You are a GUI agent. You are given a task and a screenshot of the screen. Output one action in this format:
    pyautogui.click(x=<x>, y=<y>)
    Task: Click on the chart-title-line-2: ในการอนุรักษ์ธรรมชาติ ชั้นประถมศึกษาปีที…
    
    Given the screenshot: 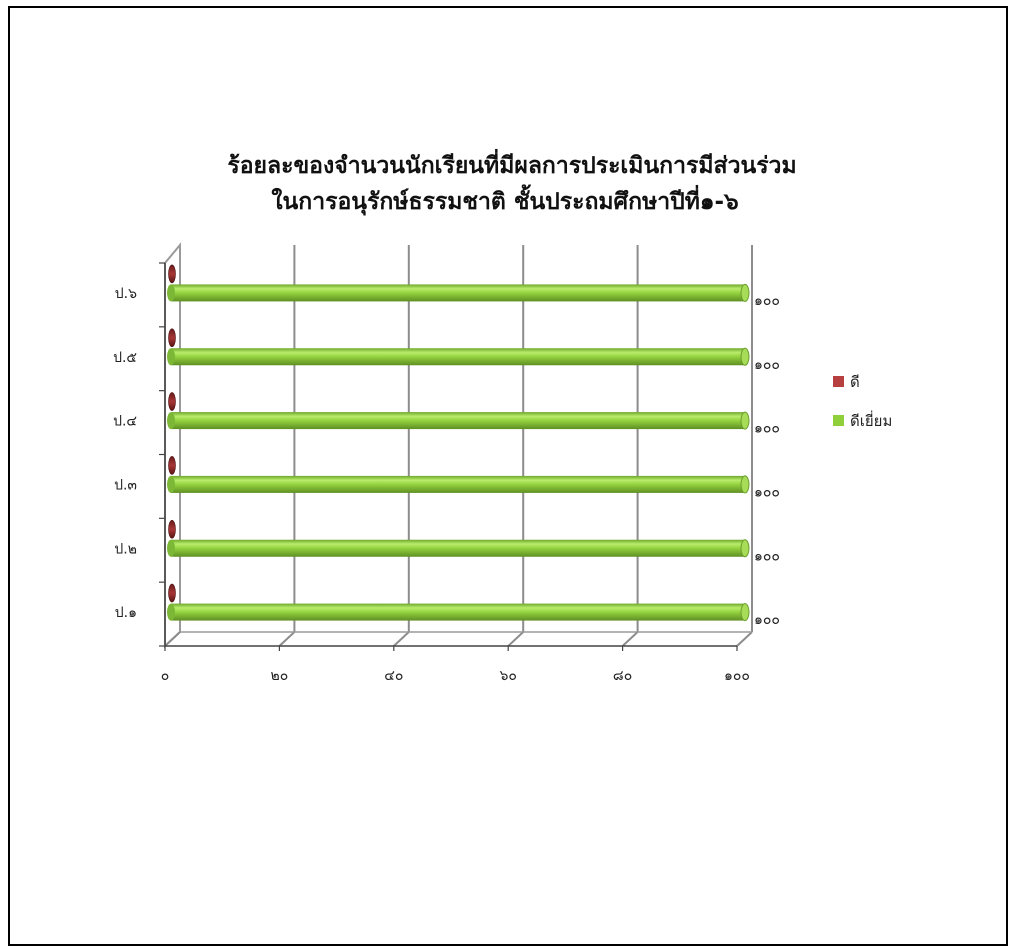 What is the action you would take?
    pyautogui.click(x=504, y=200)
    